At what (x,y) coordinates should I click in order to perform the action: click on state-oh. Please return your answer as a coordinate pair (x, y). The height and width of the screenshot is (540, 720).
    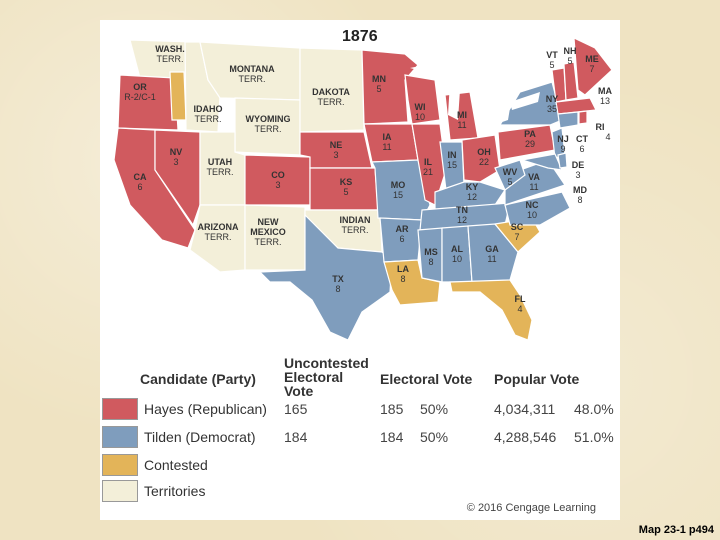
    Looking at the image, I should click on (481, 158).